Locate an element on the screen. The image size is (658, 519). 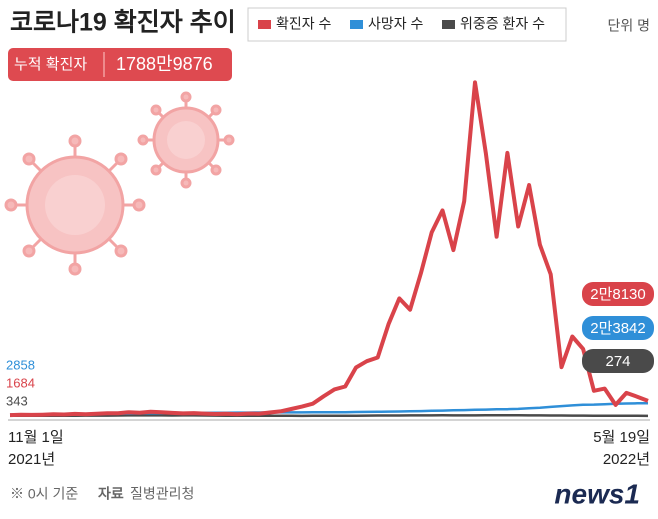
x-tick-label: 11월 1일 is located at coordinates (36, 437).